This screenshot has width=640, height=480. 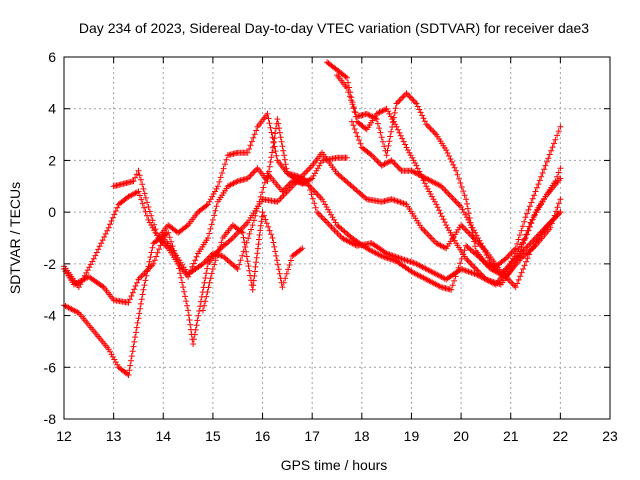 What do you see at coordinates (114, 436) in the screenshot?
I see `x-tick-label: 13` at bounding box center [114, 436].